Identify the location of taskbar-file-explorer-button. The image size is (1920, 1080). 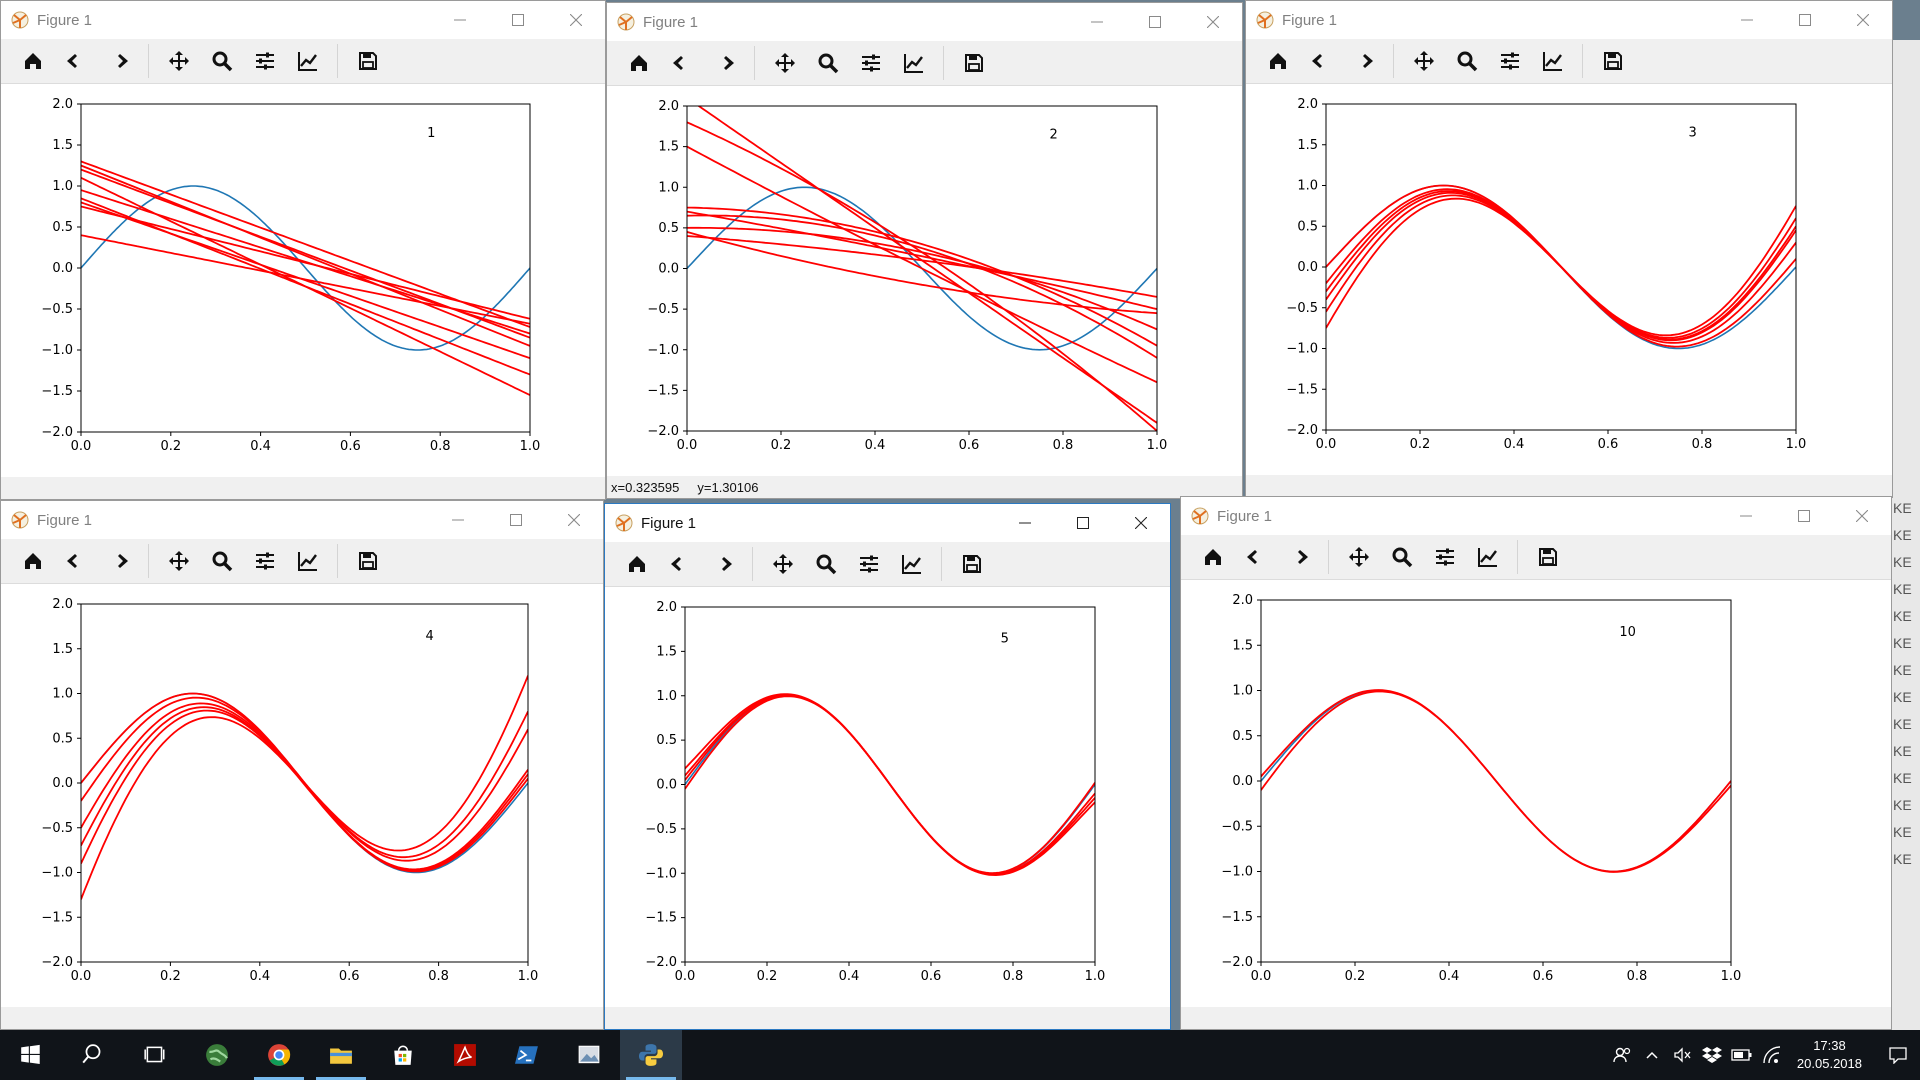
(341, 1055).